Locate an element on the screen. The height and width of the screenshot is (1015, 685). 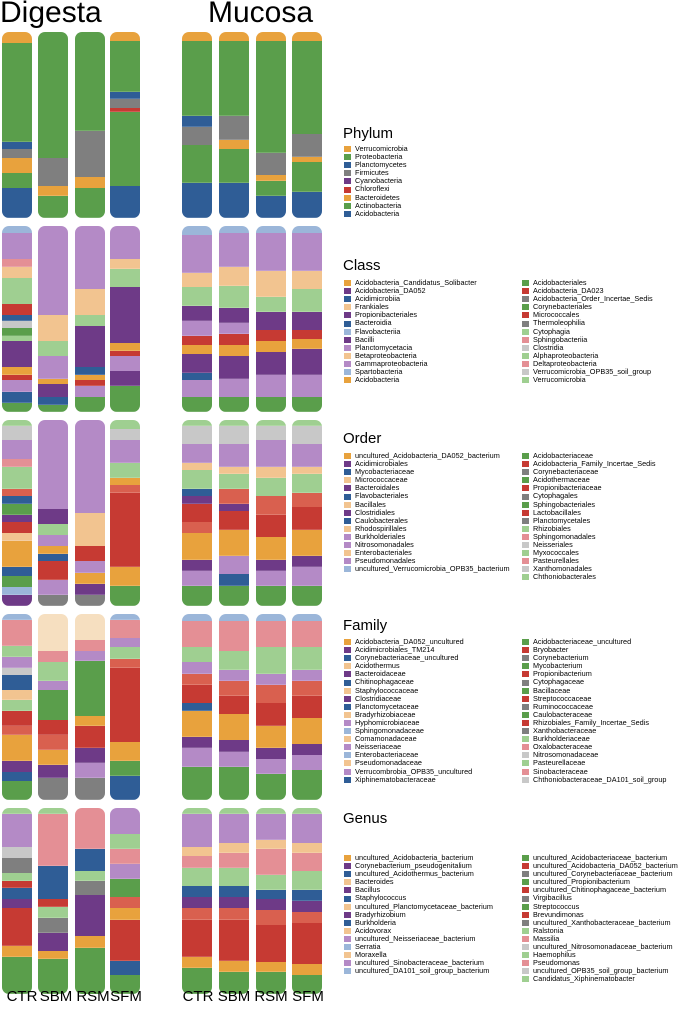
legend-label: Planctomycetaceae is located at coordinates (387, 706).